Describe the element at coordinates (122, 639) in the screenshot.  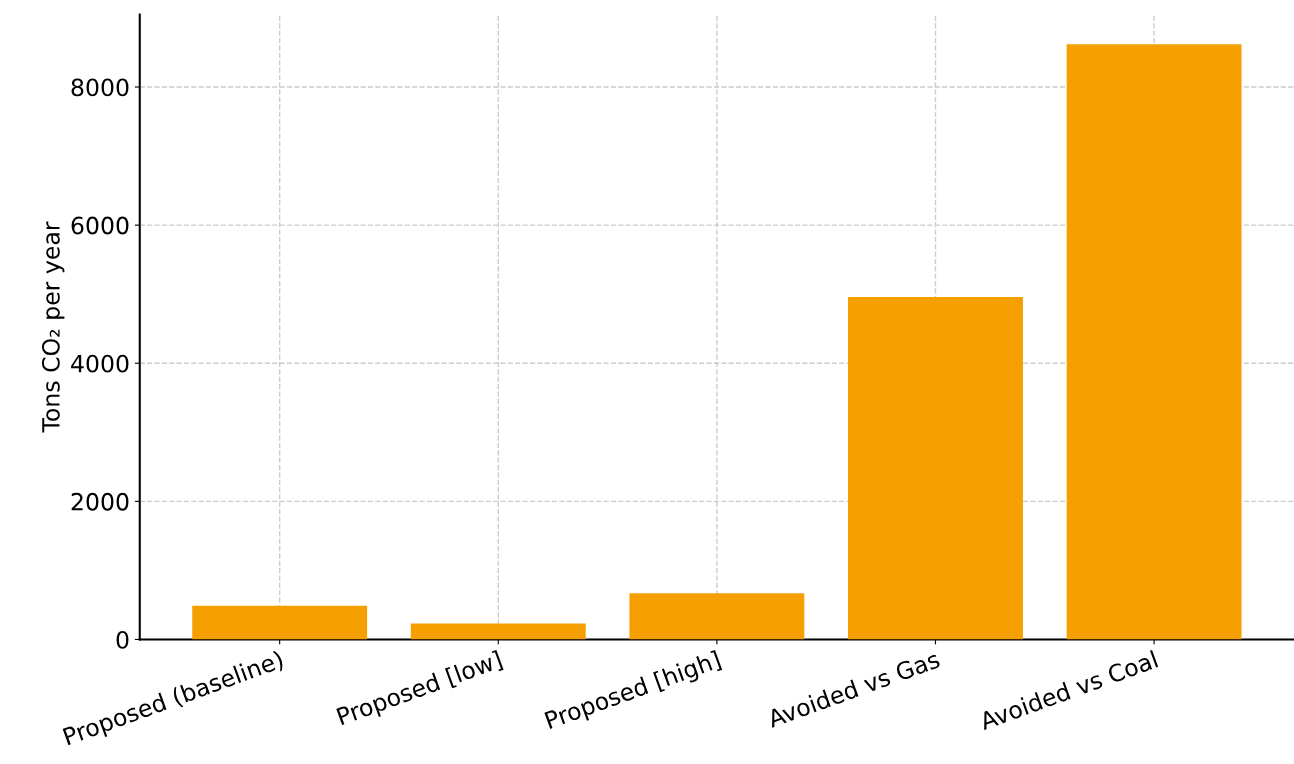
I see `y-tick-label: 0` at that location.